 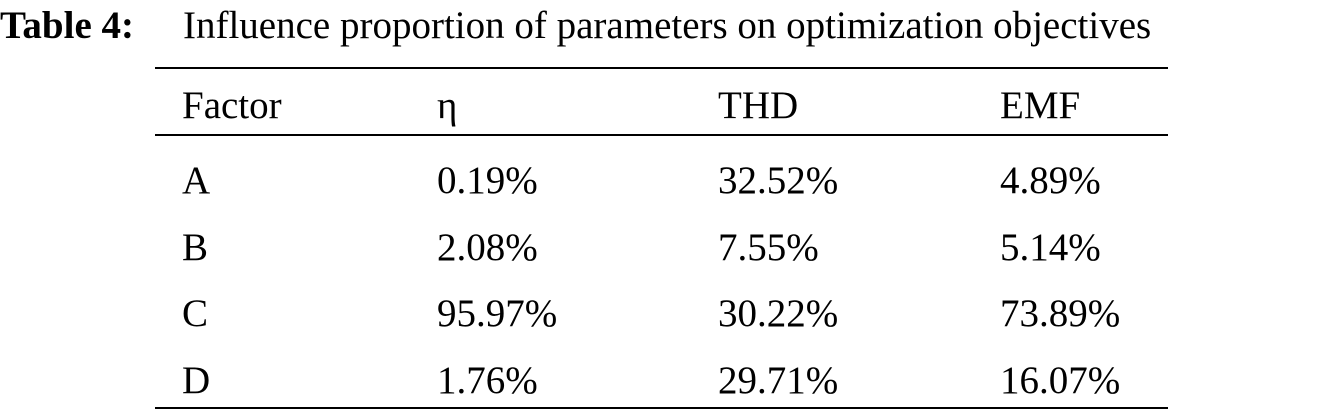 I want to click on table-cell: 0.19%, so click(x=487, y=180).